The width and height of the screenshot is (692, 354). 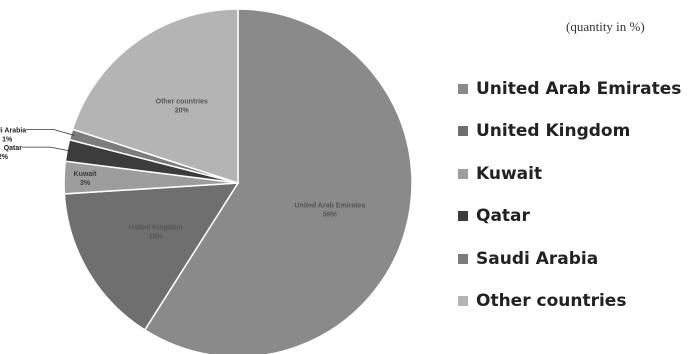 I want to click on legend-item-united-arab-emirates: United Arab Emirates, so click(x=569, y=88).